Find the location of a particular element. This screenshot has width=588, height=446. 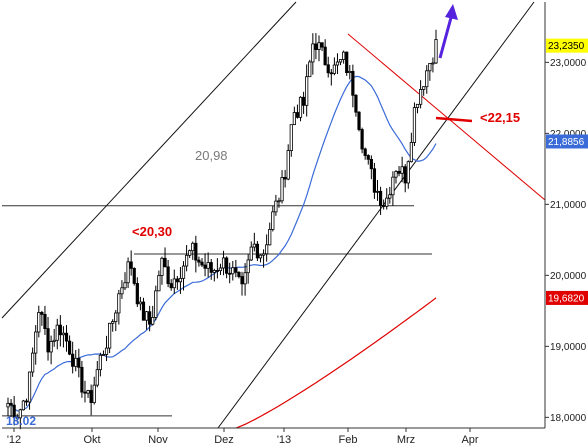

price-tag-label: 19,6820 is located at coordinates (566, 298).